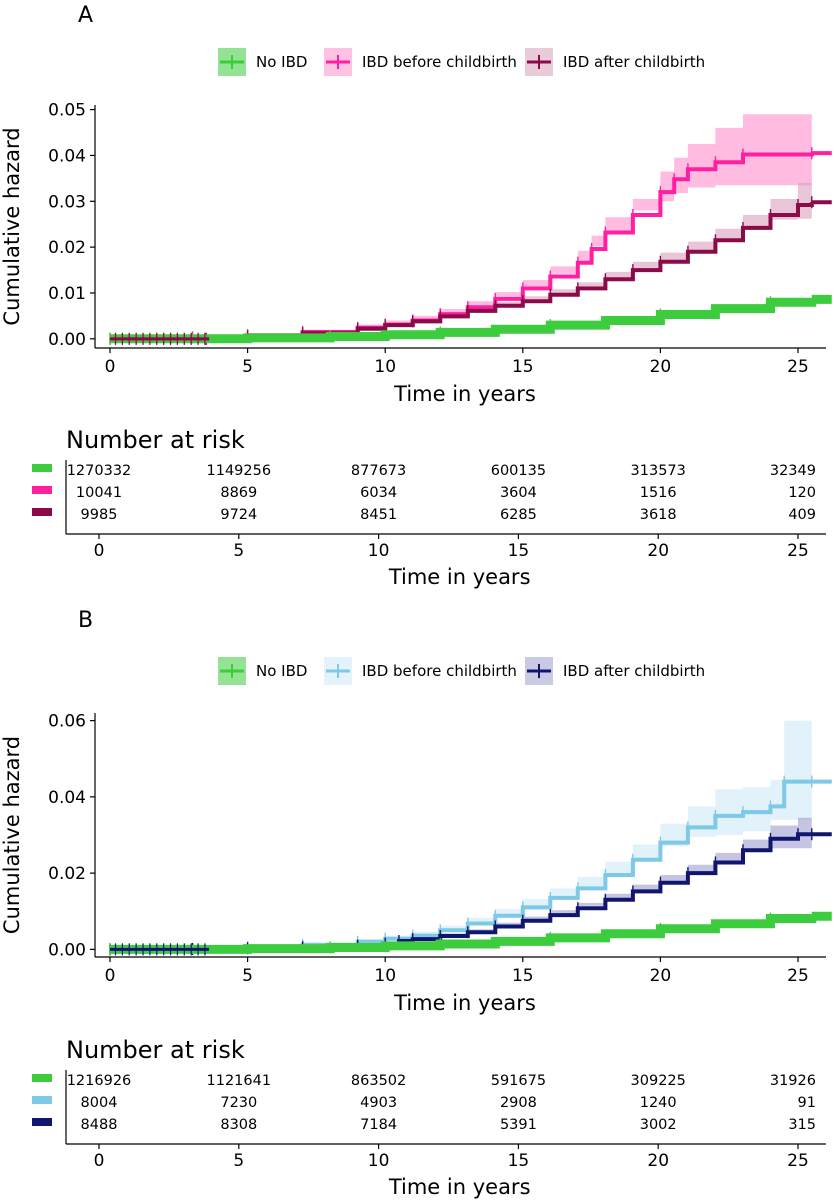 This screenshot has height=1200, width=834. What do you see at coordinates (85, 620) in the screenshot?
I see `panel-label: B` at bounding box center [85, 620].